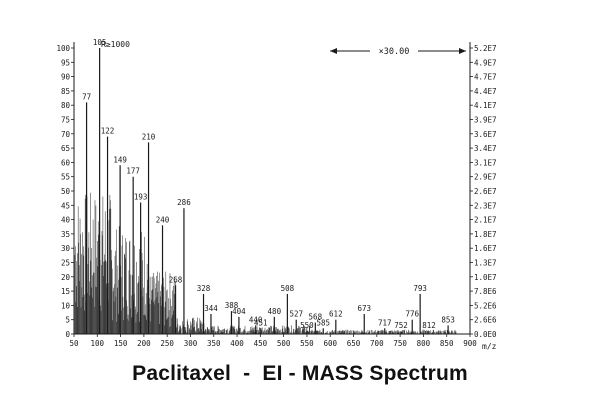  What do you see at coordinates (65, 148) in the screenshot?
I see `left-y-tick-label: 65` at bounding box center [65, 148].